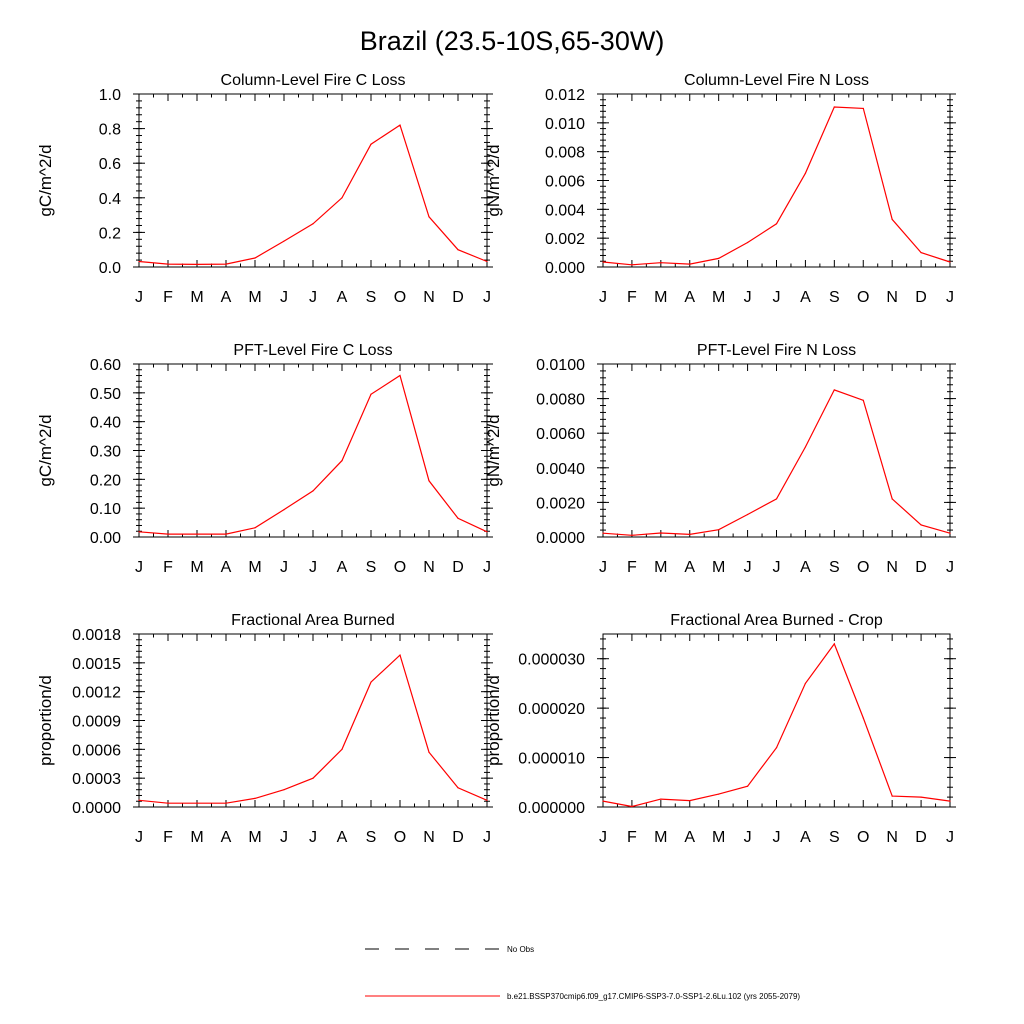  What do you see at coordinates (313, 195) in the screenshot?
I see `series-line` at bounding box center [313, 195].